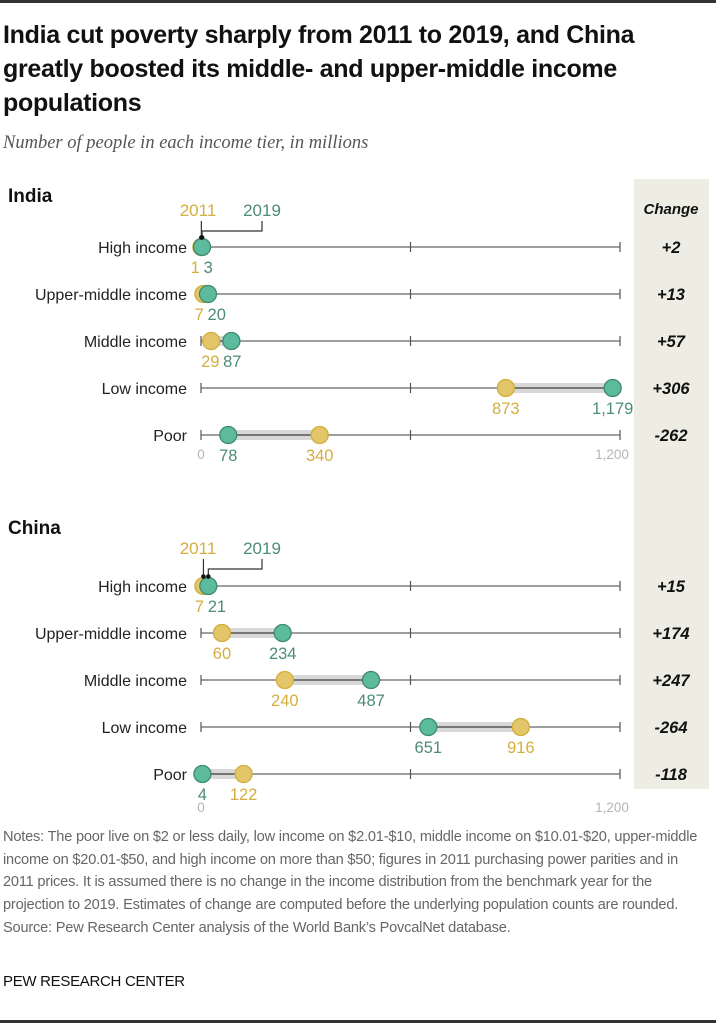  What do you see at coordinates (144, 728) in the screenshot?
I see `row-label-china-low-income: Low income` at bounding box center [144, 728].